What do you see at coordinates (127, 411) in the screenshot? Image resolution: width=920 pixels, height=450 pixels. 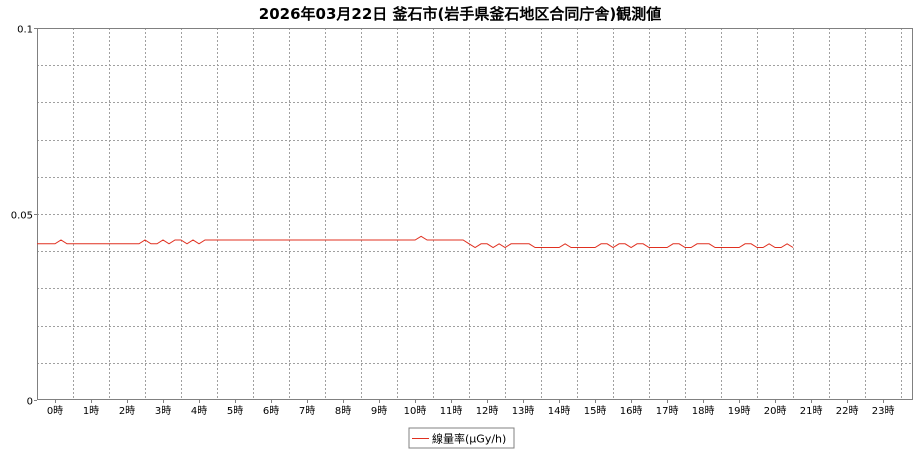 I see `x-tick-label: 2時` at bounding box center [127, 411].